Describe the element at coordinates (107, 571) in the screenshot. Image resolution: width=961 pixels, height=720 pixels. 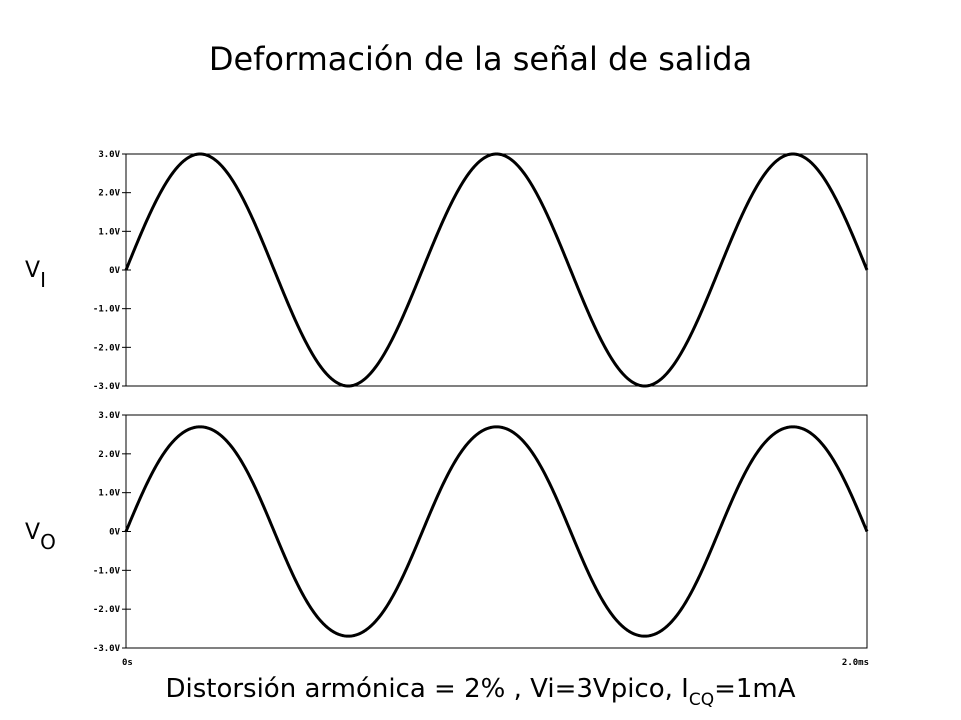
I see `y-tick-label-1-4: -1.0V` at that location.